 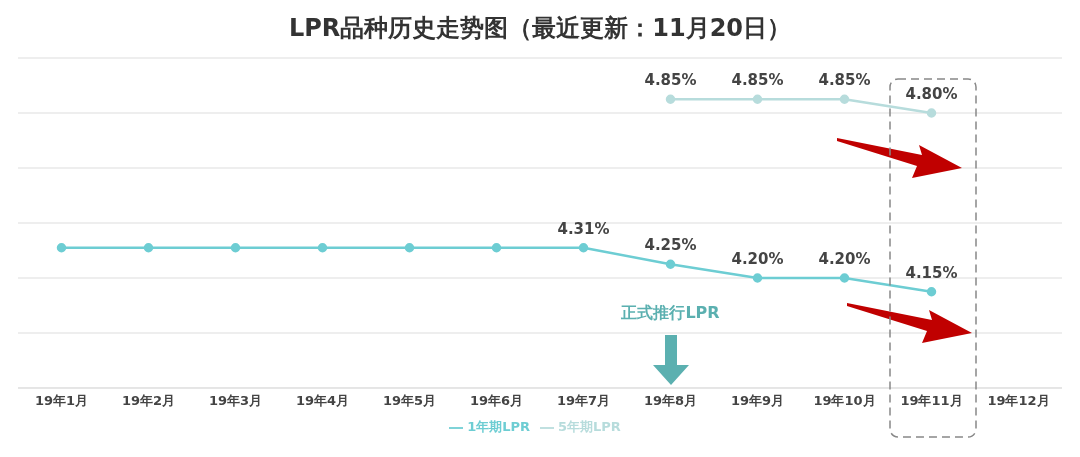 I want to click on x-tick-label: 19年11月, so click(x=931, y=401).